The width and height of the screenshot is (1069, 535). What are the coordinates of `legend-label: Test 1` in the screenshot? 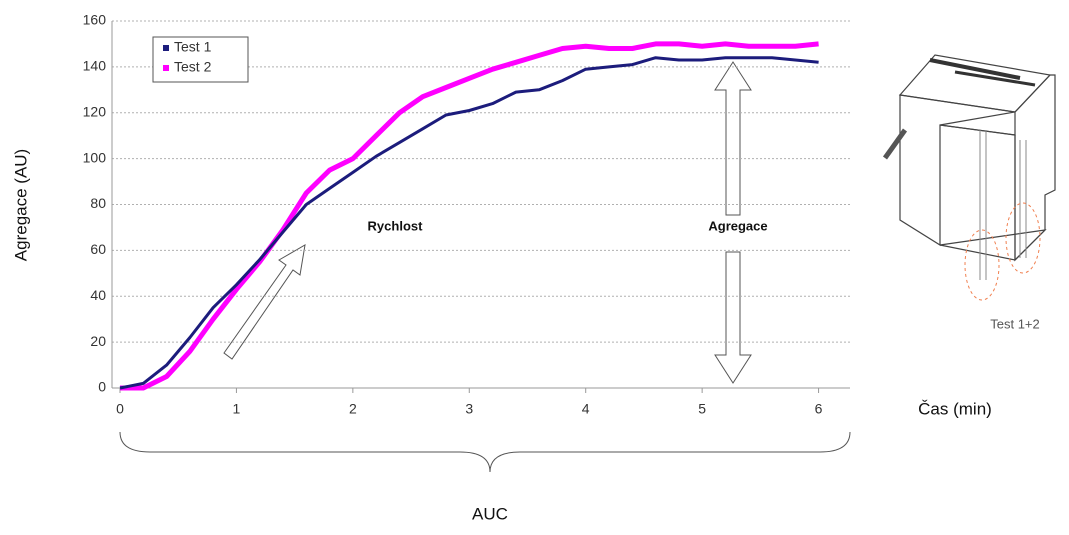 It's located at (193, 47).